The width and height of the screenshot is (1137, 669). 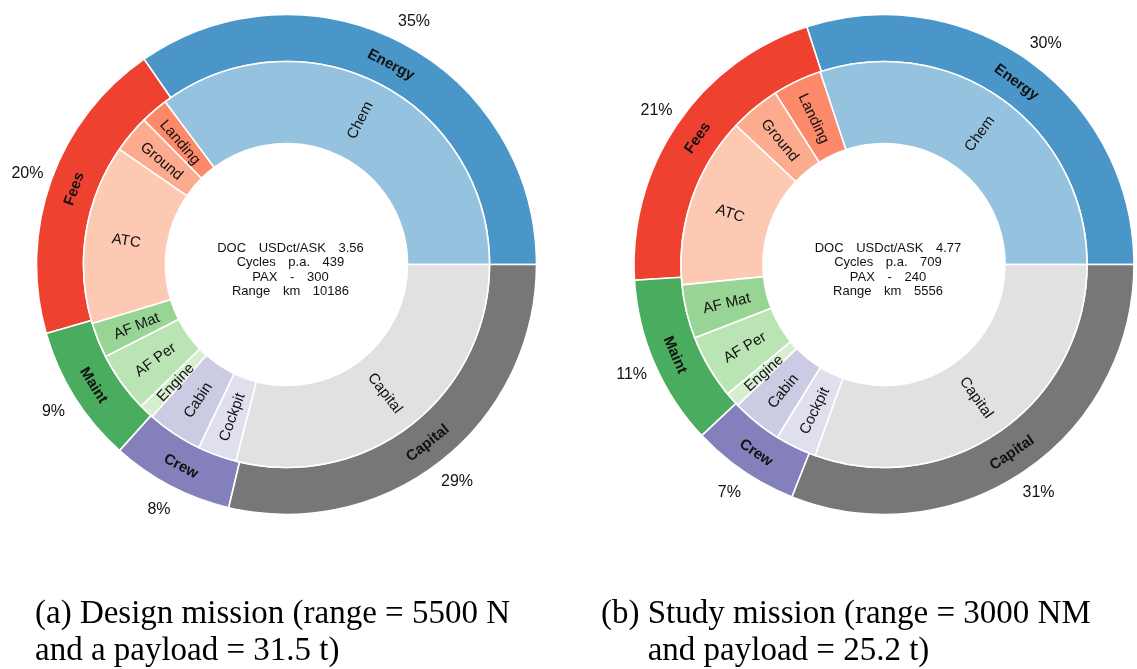 What do you see at coordinates (888, 290) in the screenshot?
I see `text: Range km 5556` at bounding box center [888, 290].